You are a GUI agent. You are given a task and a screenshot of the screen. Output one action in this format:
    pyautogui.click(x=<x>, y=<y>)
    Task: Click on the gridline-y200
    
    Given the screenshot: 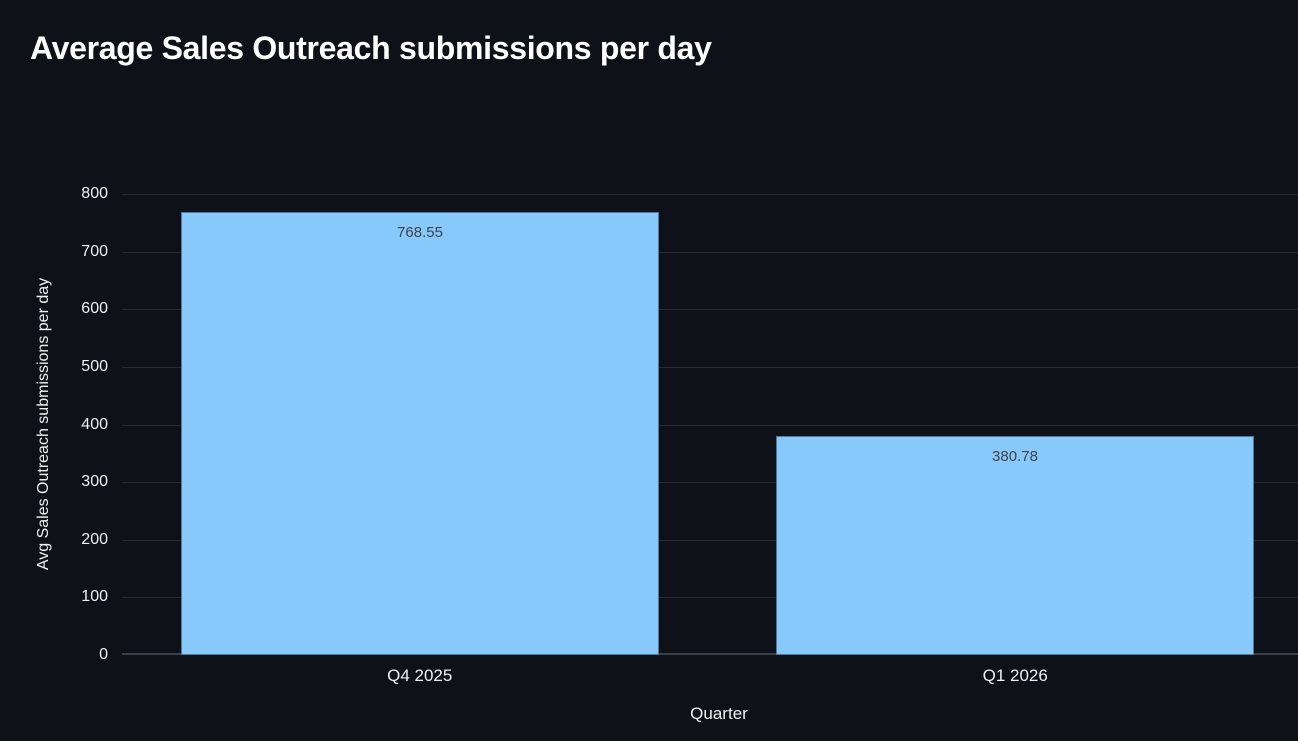 What is the action you would take?
    pyautogui.click(x=710, y=540)
    